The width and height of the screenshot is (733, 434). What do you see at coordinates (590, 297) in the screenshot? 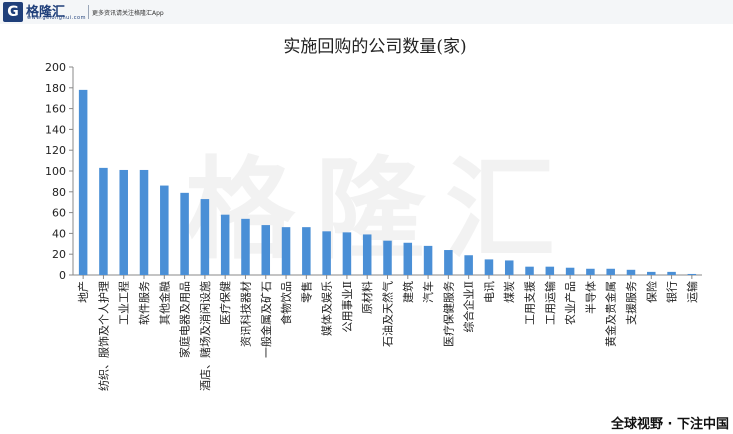
I see `x-tick-label-text: 半导体` at bounding box center [590, 297].